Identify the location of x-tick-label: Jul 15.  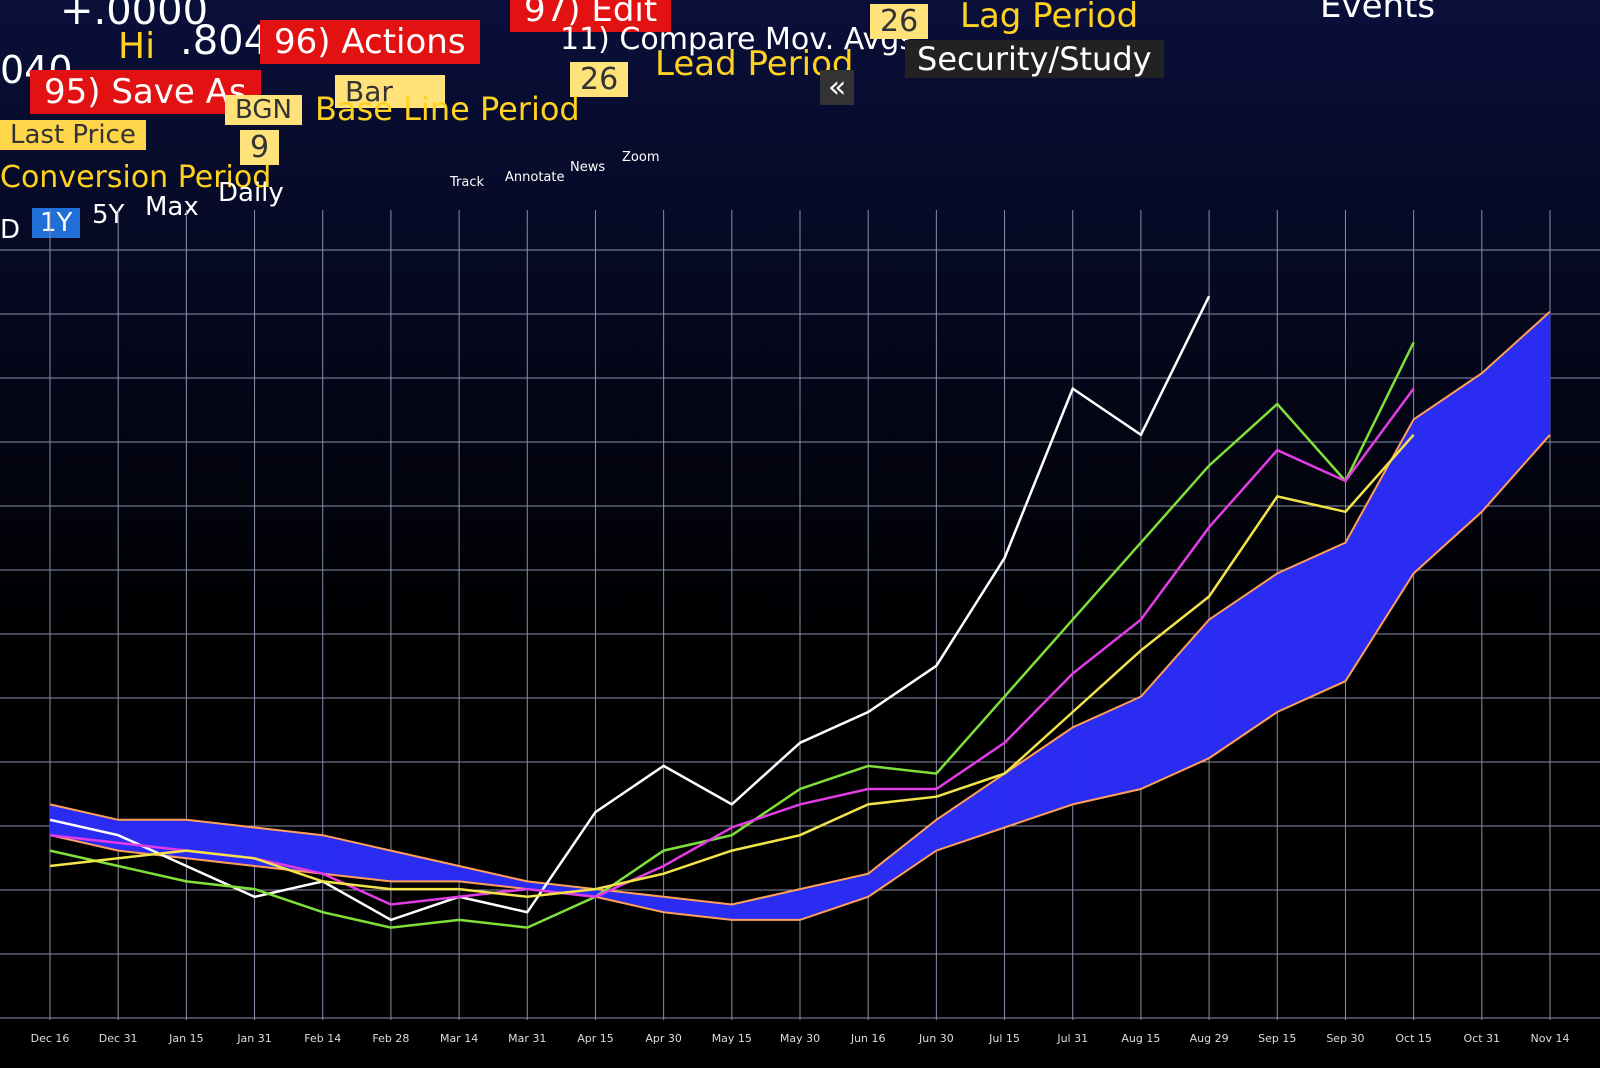
(1004, 1038).